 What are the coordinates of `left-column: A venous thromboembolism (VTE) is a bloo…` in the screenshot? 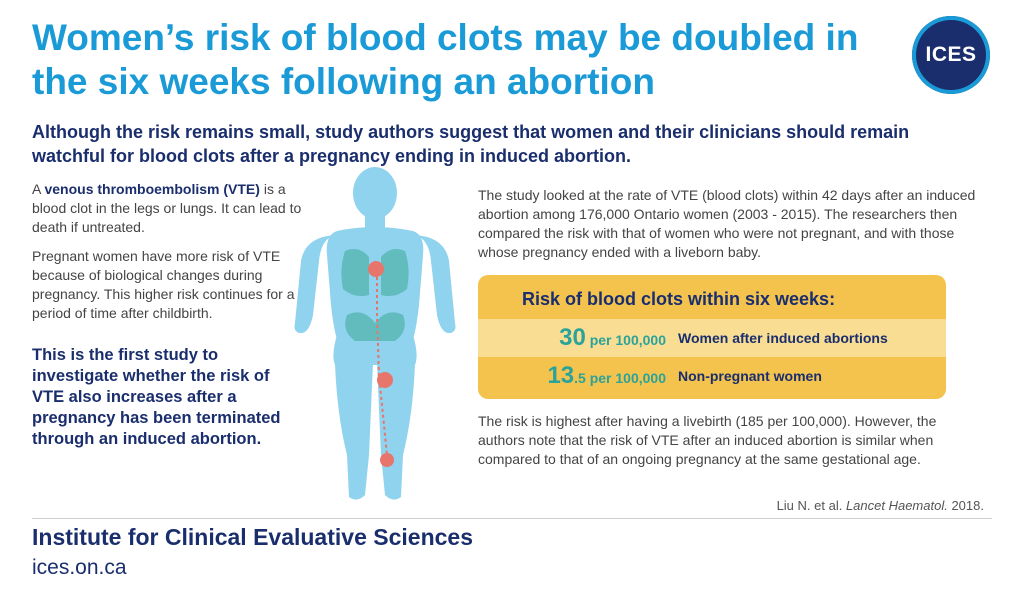 It's located at (167, 320).